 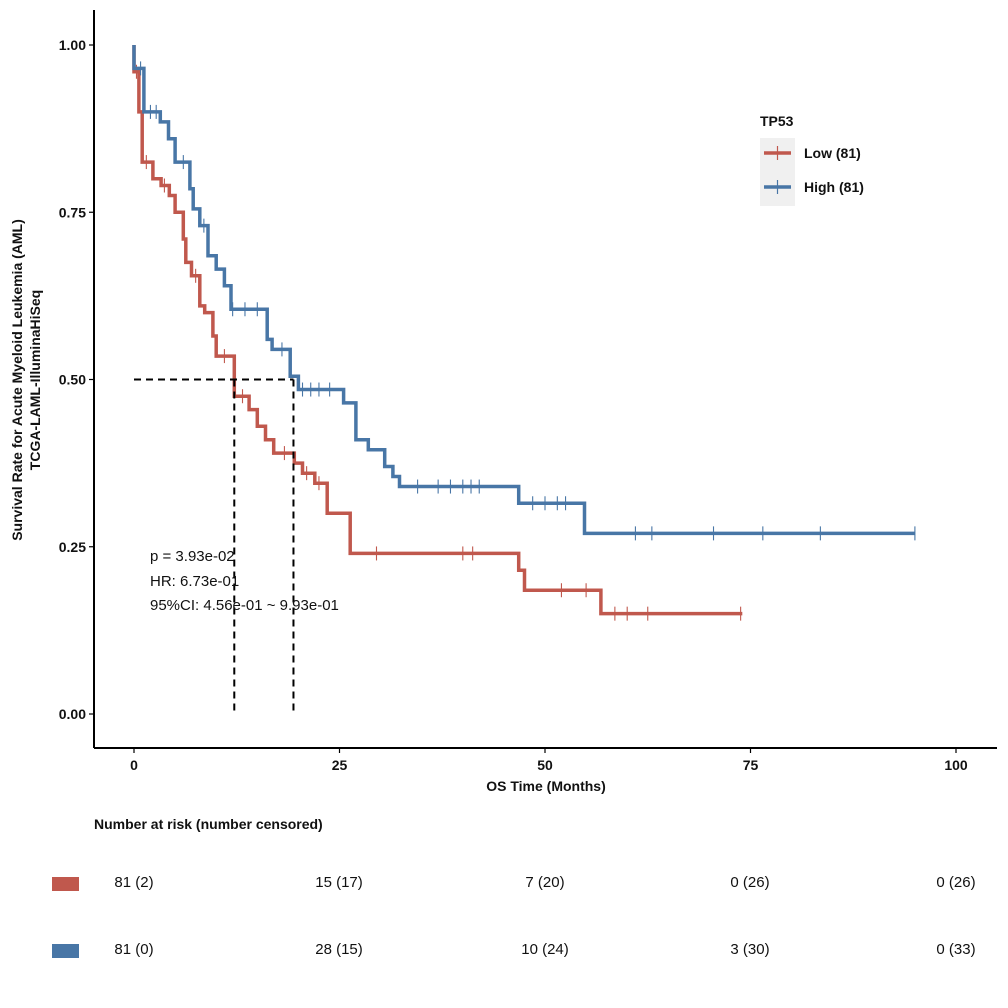 What do you see at coordinates (192, 556) in the screenshot?
I see `annotation-p-value: p = 3.93e-02` at bounding box center [192, 556].